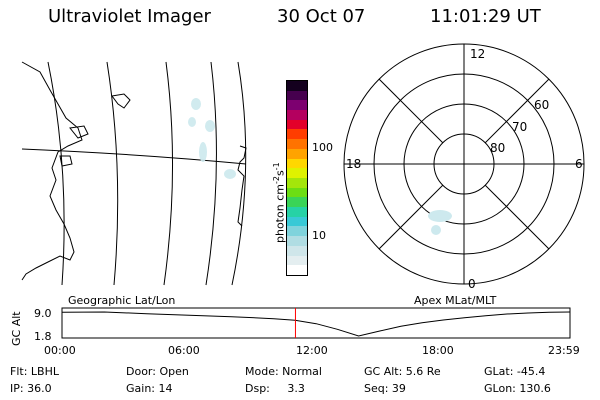  I want to click on y-tick-9: 9.0, so click(43, 313).